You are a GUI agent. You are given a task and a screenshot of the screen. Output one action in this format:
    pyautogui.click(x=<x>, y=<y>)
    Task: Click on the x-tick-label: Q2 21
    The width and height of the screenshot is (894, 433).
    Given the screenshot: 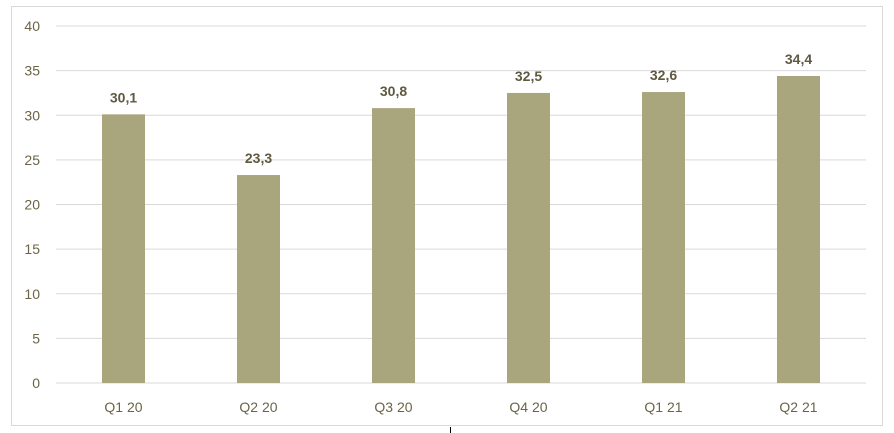 What is the action you would take?
    pyautogui.click(x=798, y=407)
    